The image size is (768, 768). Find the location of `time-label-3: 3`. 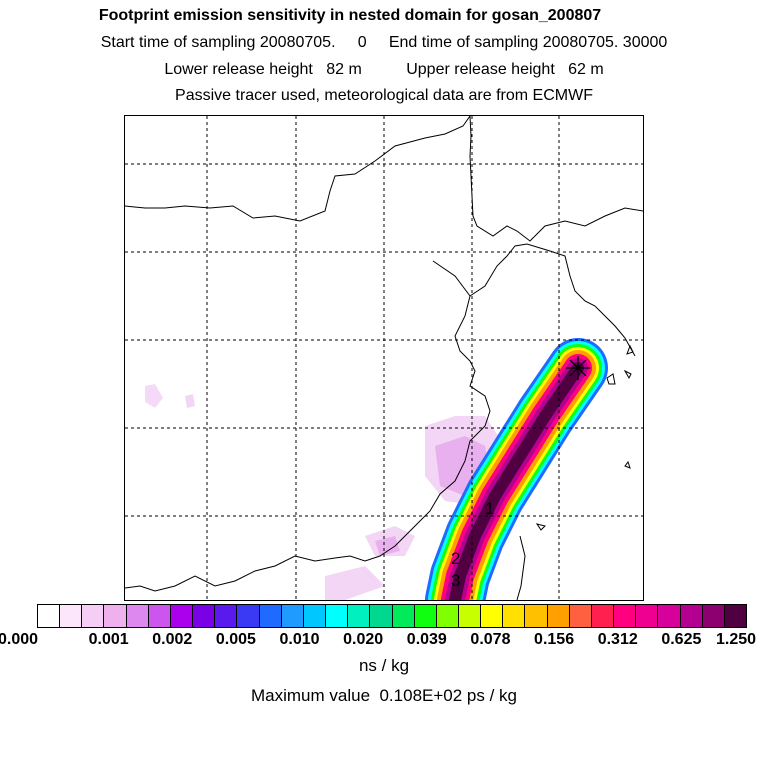

time-label-3: 3 is located at coordinates (455, 580).